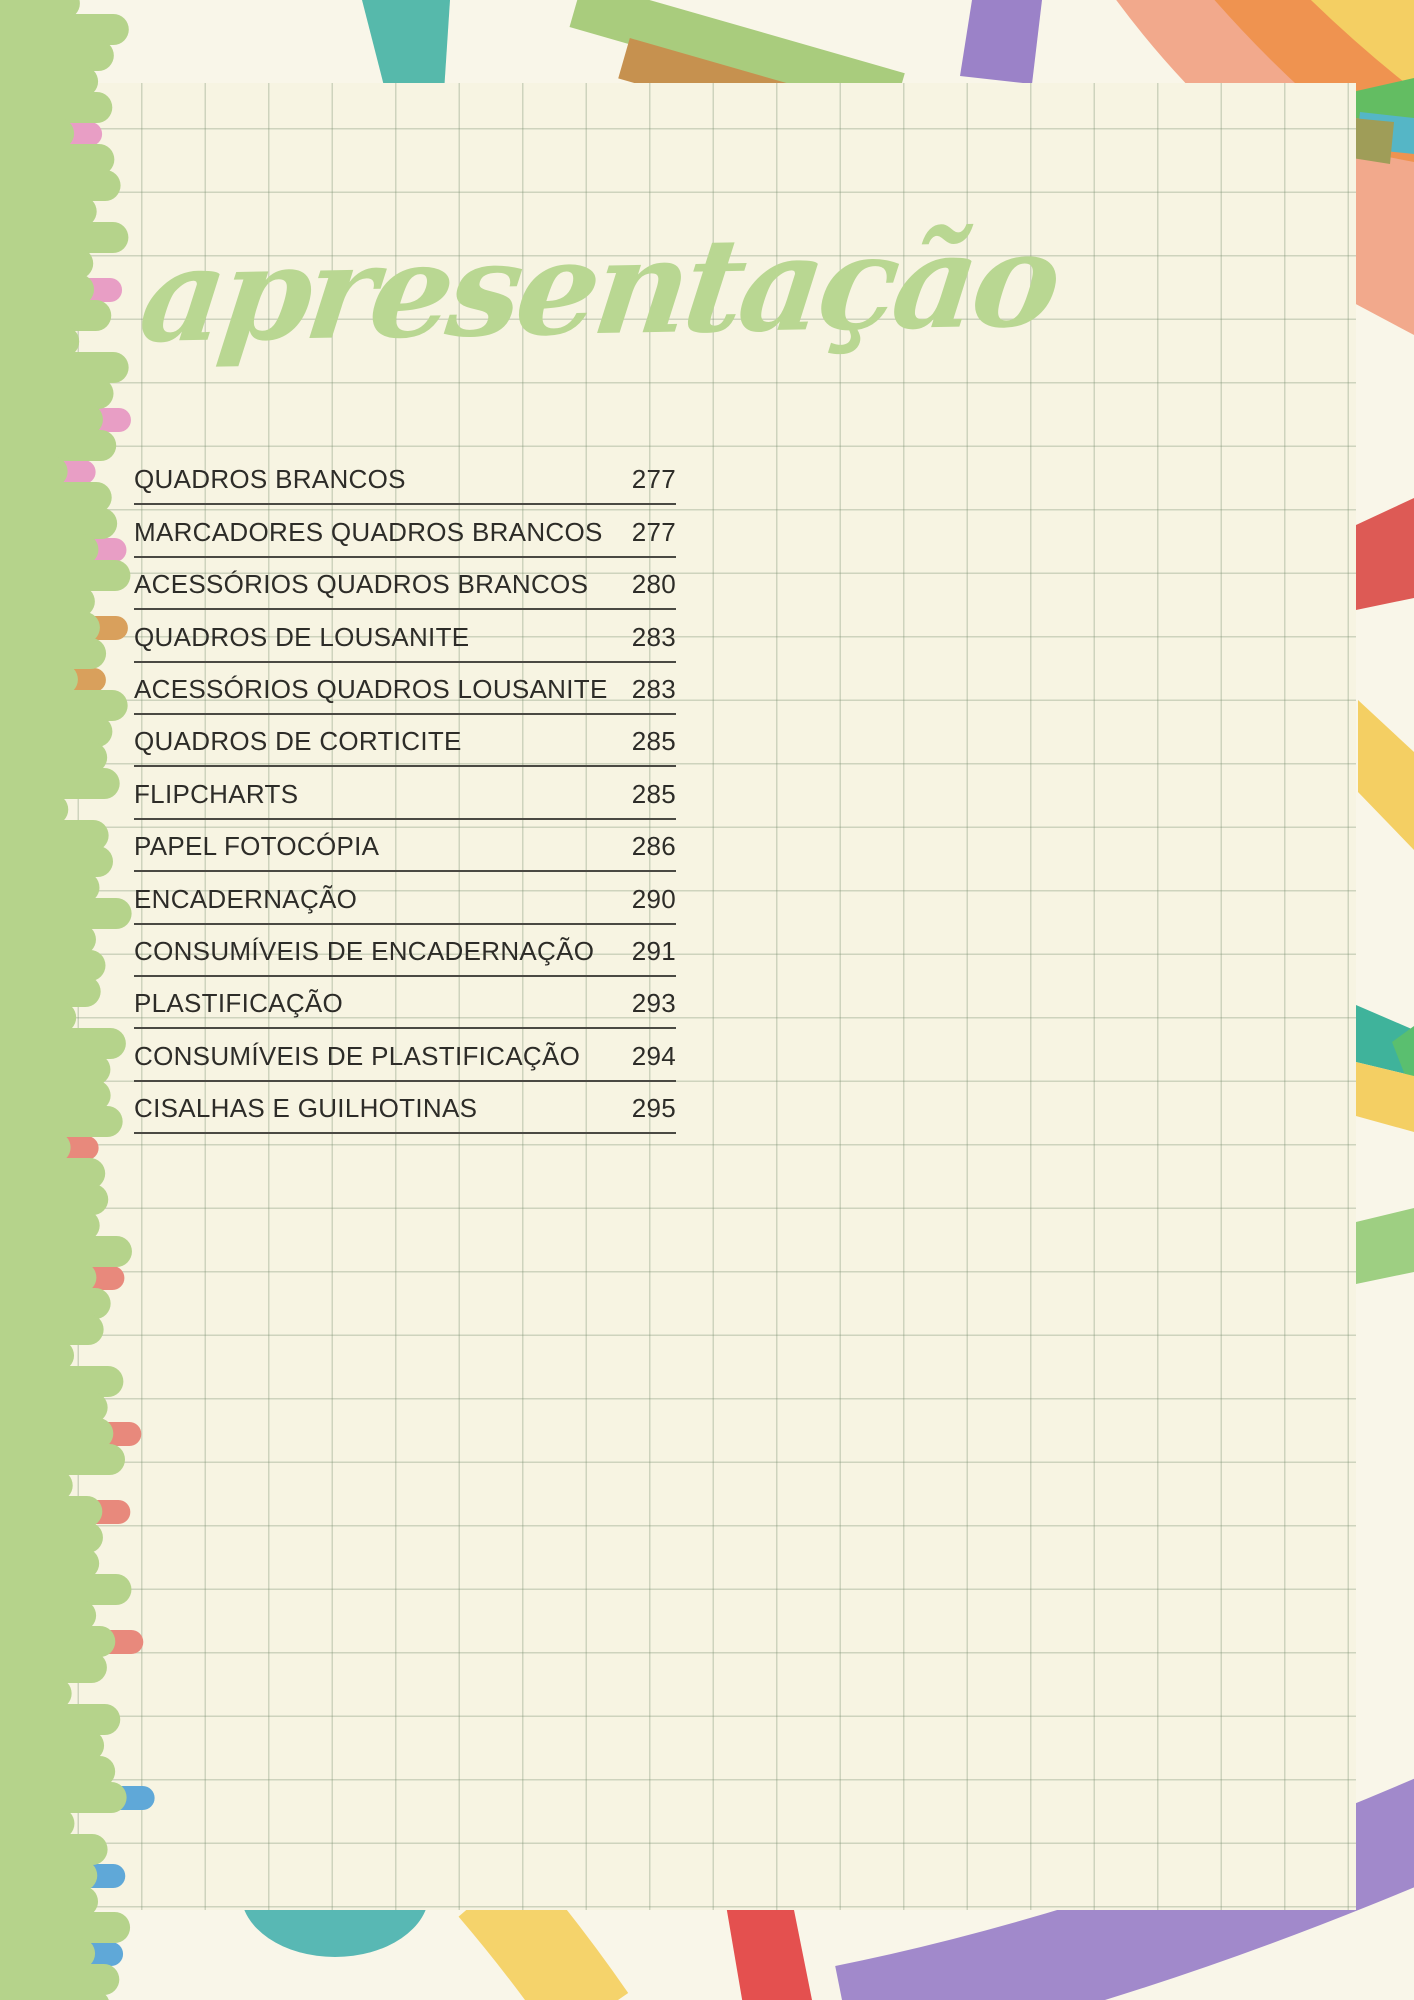 This screenshot has height=2000, width=1414. I want to click on toc-row: ACESSÓRIOS QUADROS LOUSANITE 283, so click(405, 689).